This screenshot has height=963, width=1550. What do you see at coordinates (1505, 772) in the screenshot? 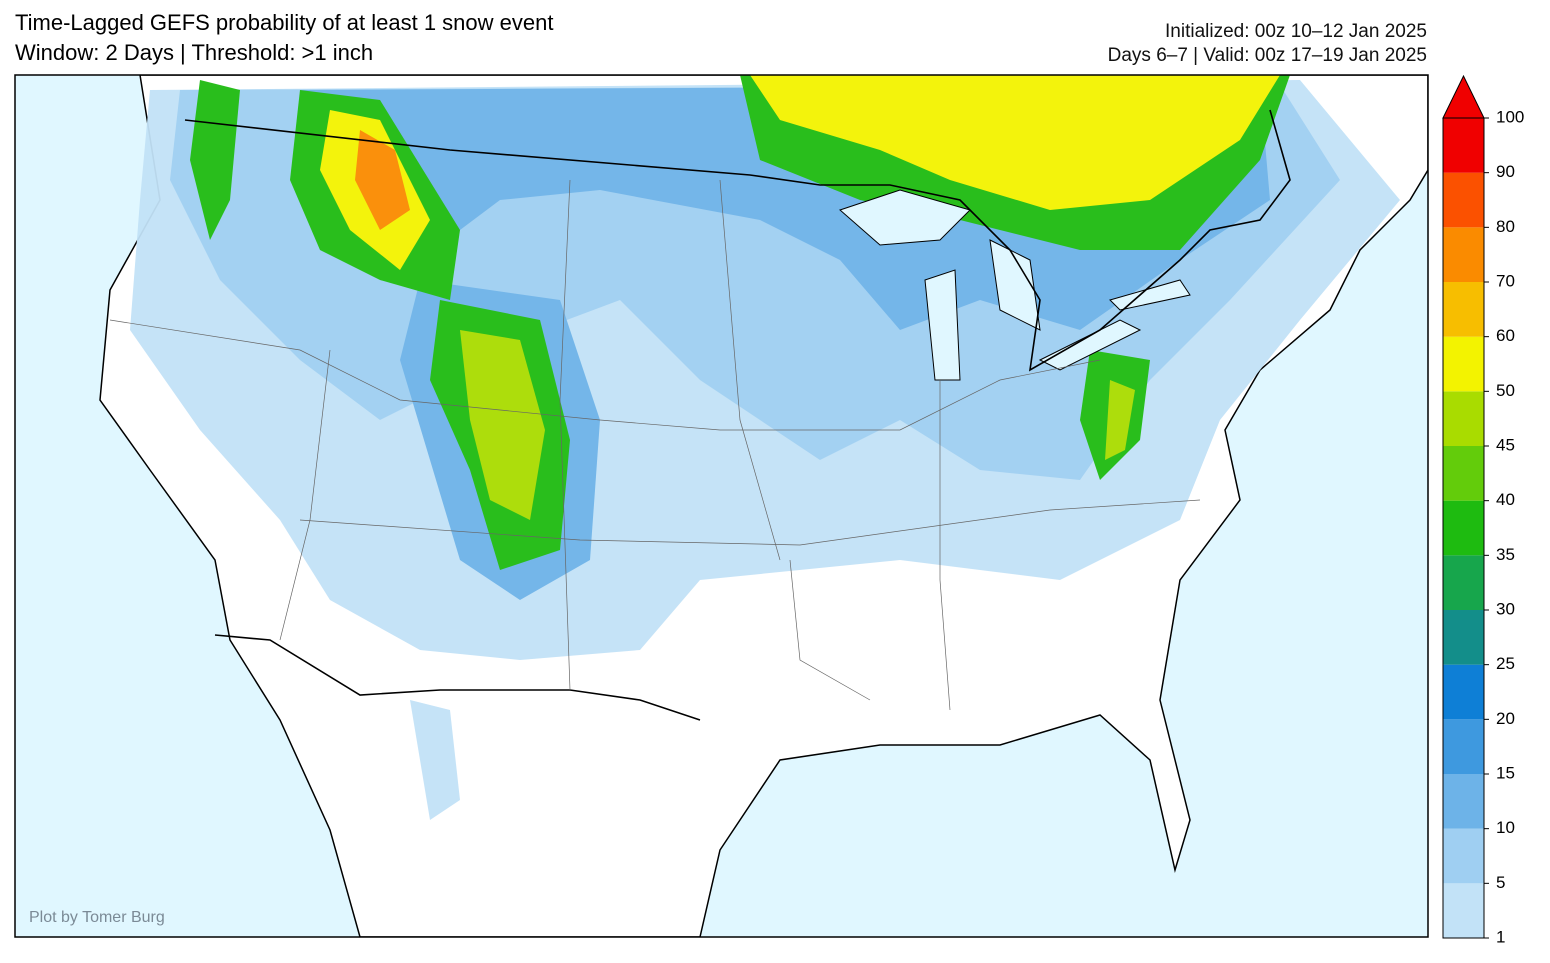
I see `colorbar-tick-label: 15` at bounding box center [1505, 772].